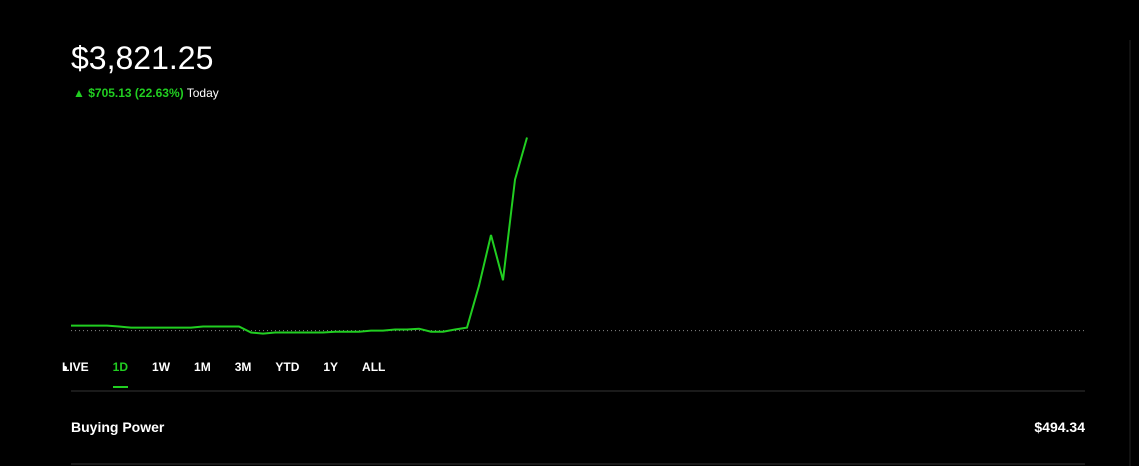 The image size is (1139, 466). I want to click on range-tab: ALL, so click(374, 367).